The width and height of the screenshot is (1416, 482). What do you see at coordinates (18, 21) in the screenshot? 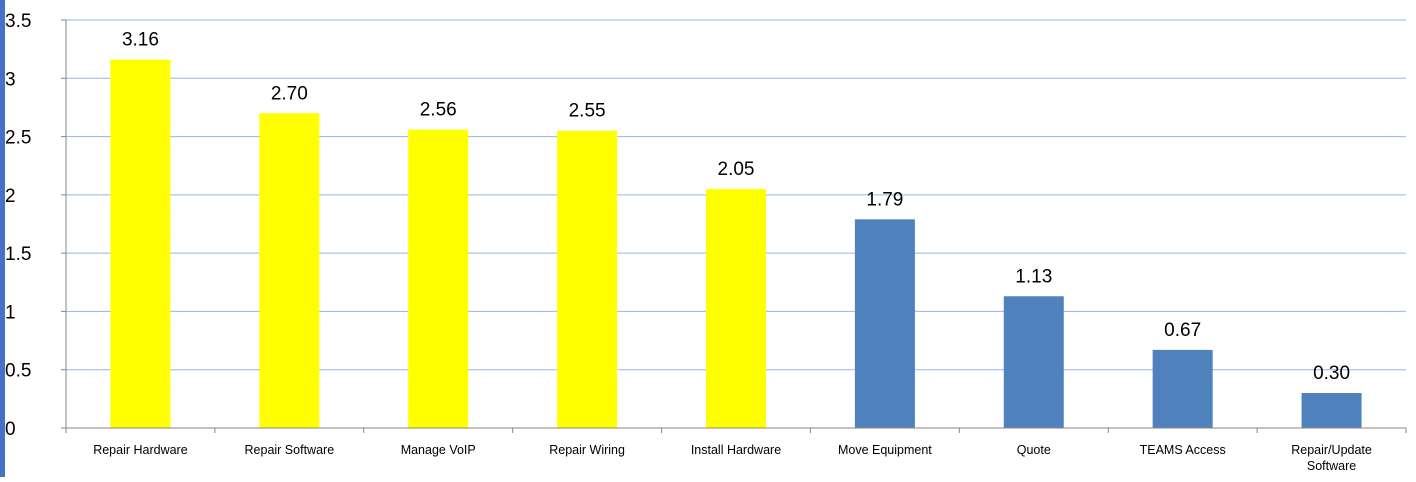
I see `y-tick-label: 3.5` at bounding box center [18, 21].